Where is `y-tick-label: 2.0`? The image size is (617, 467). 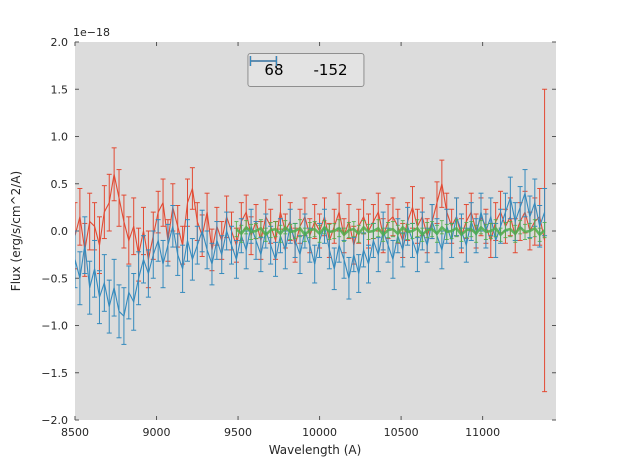 y-tick-label: 2.0 is located at coordinates (60, 42).